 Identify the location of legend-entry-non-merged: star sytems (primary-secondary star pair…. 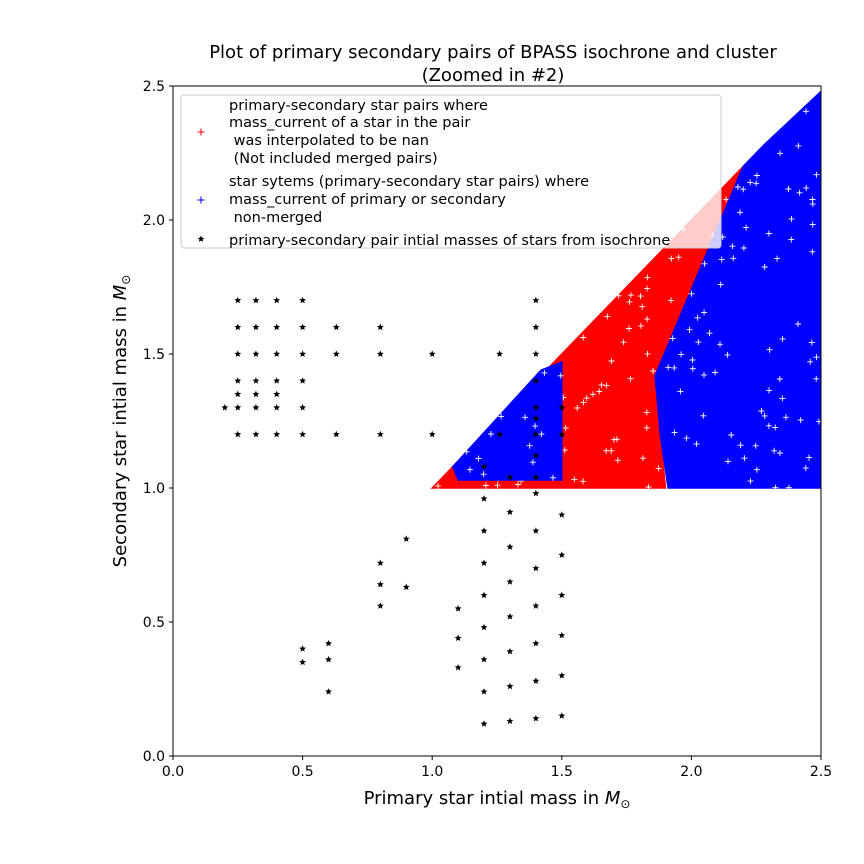
(393, 200).